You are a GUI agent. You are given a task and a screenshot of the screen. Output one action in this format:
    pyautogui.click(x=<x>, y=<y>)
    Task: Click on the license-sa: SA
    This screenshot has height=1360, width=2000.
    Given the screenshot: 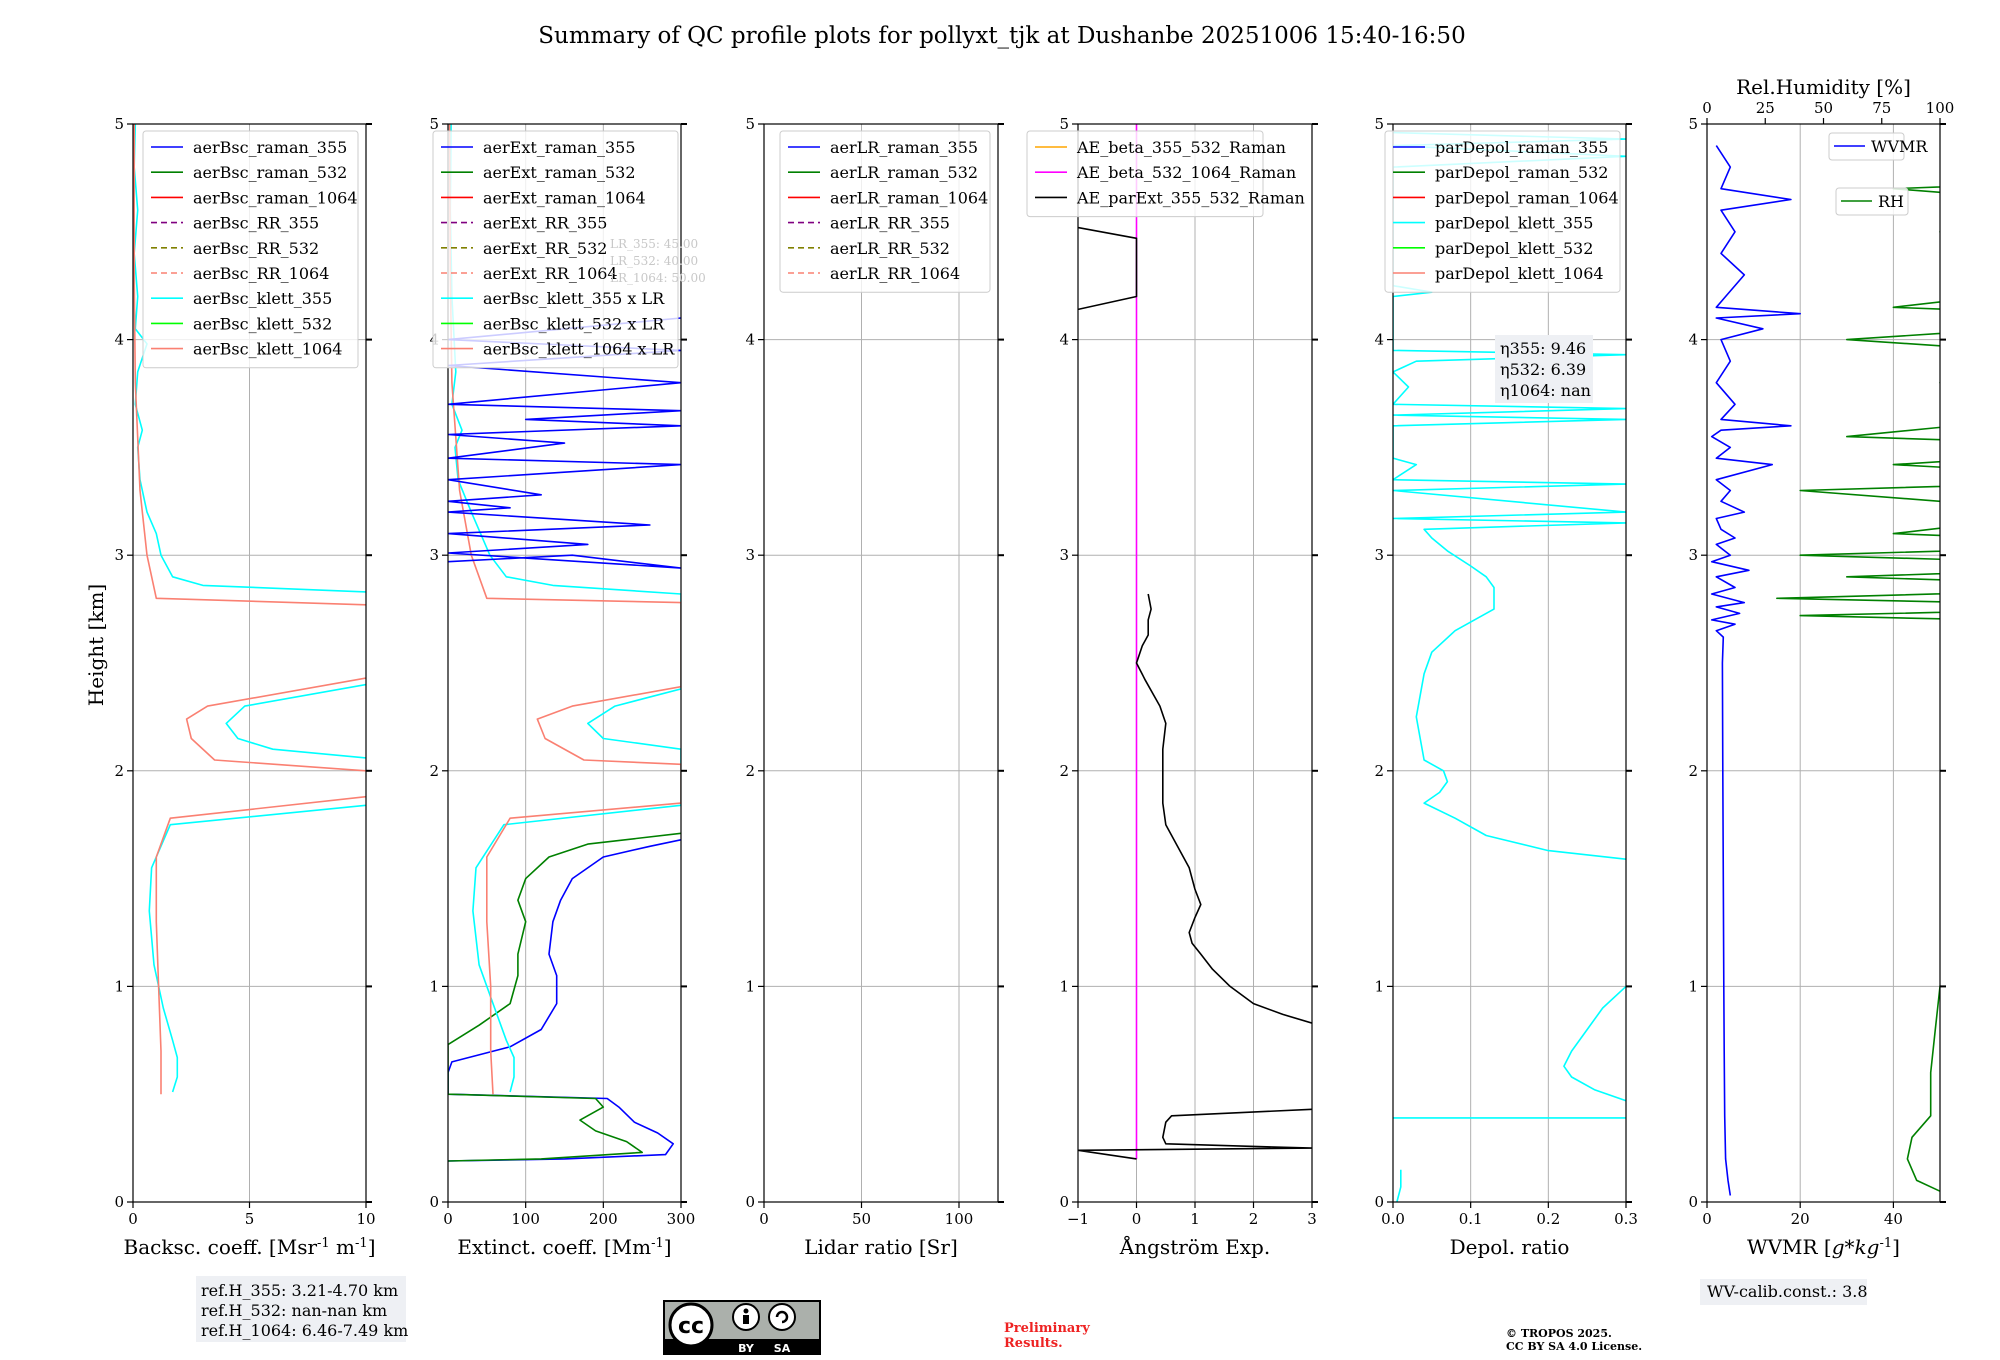 What is the action you would take?
    pyautogui.click(x=782, y=1348)
    